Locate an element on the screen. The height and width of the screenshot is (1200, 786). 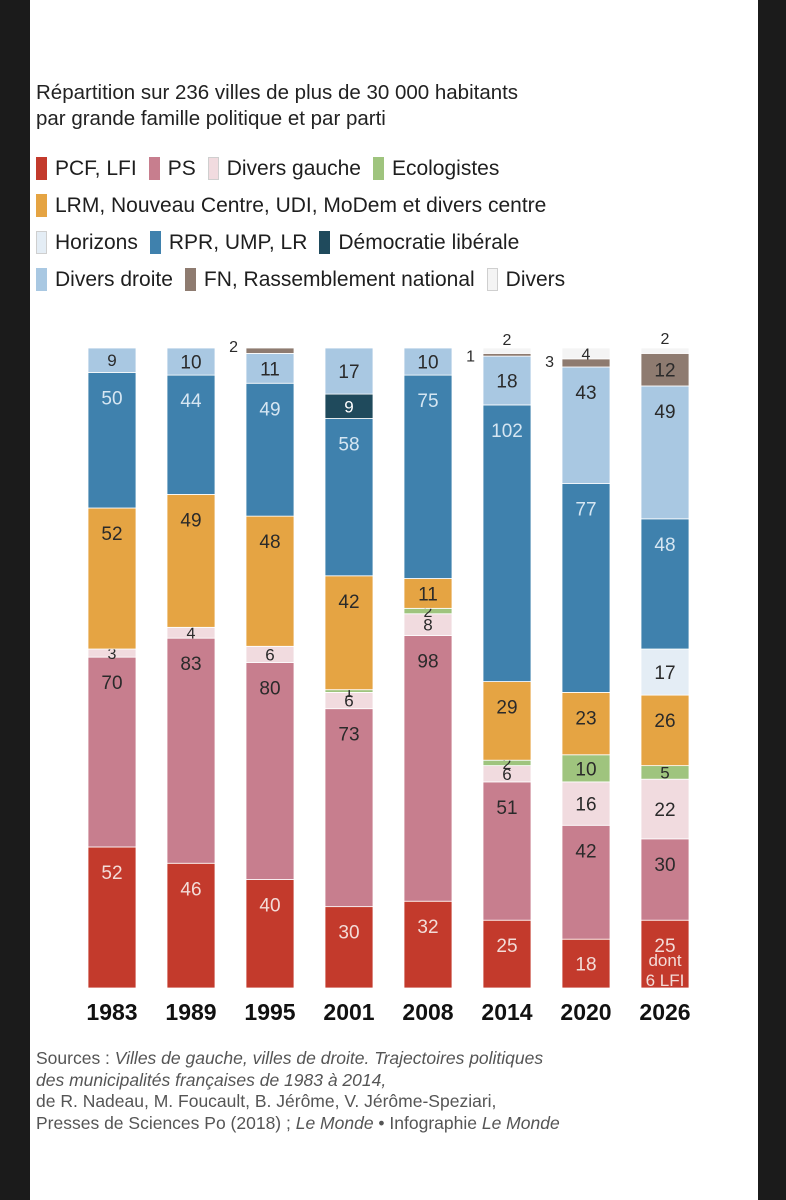
legend-item: Divers droite is located at coordinates (104, 280).